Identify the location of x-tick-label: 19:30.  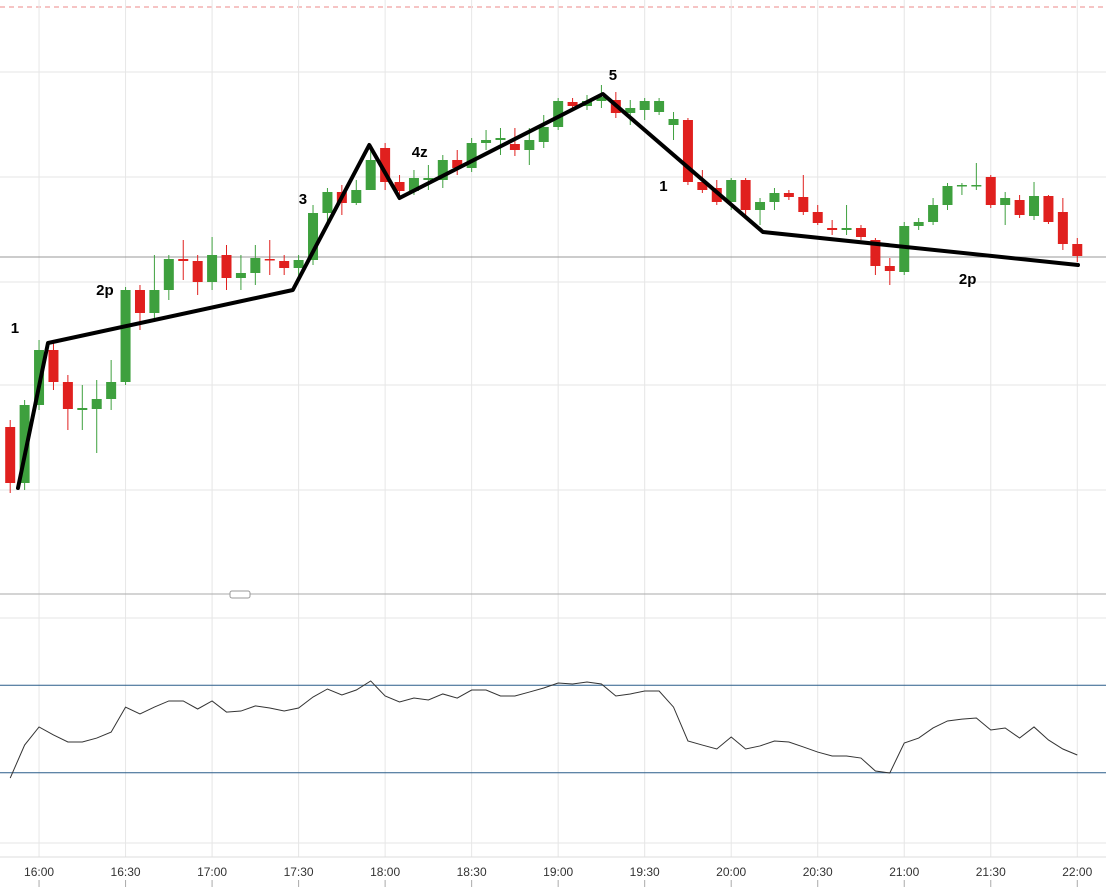
(645, 872).